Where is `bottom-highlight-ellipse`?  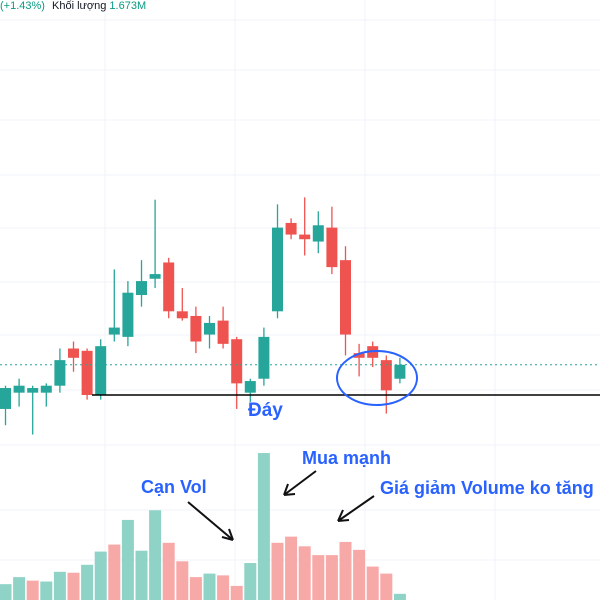
bottom-highlight-ellipse is located at coordinates (377, 378).